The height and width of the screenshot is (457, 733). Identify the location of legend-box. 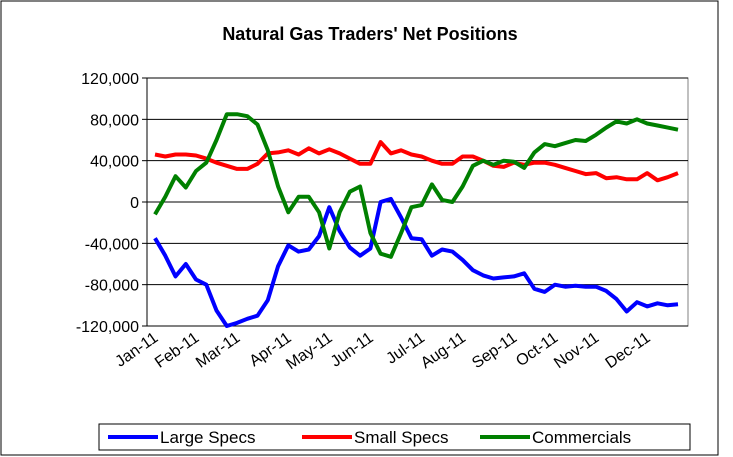
(394, 437).